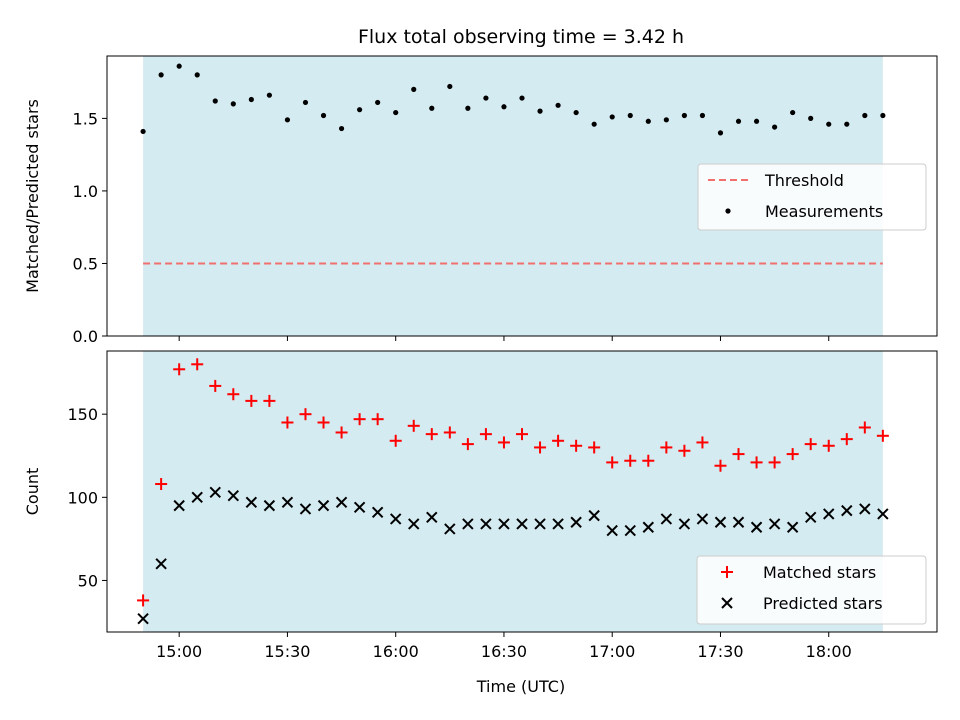 The width and height of the screenshot is (960, 720). Describe the element at coordinates (612, 651) in the screenshot. I see `x-tick-label: 17:00` at that location.